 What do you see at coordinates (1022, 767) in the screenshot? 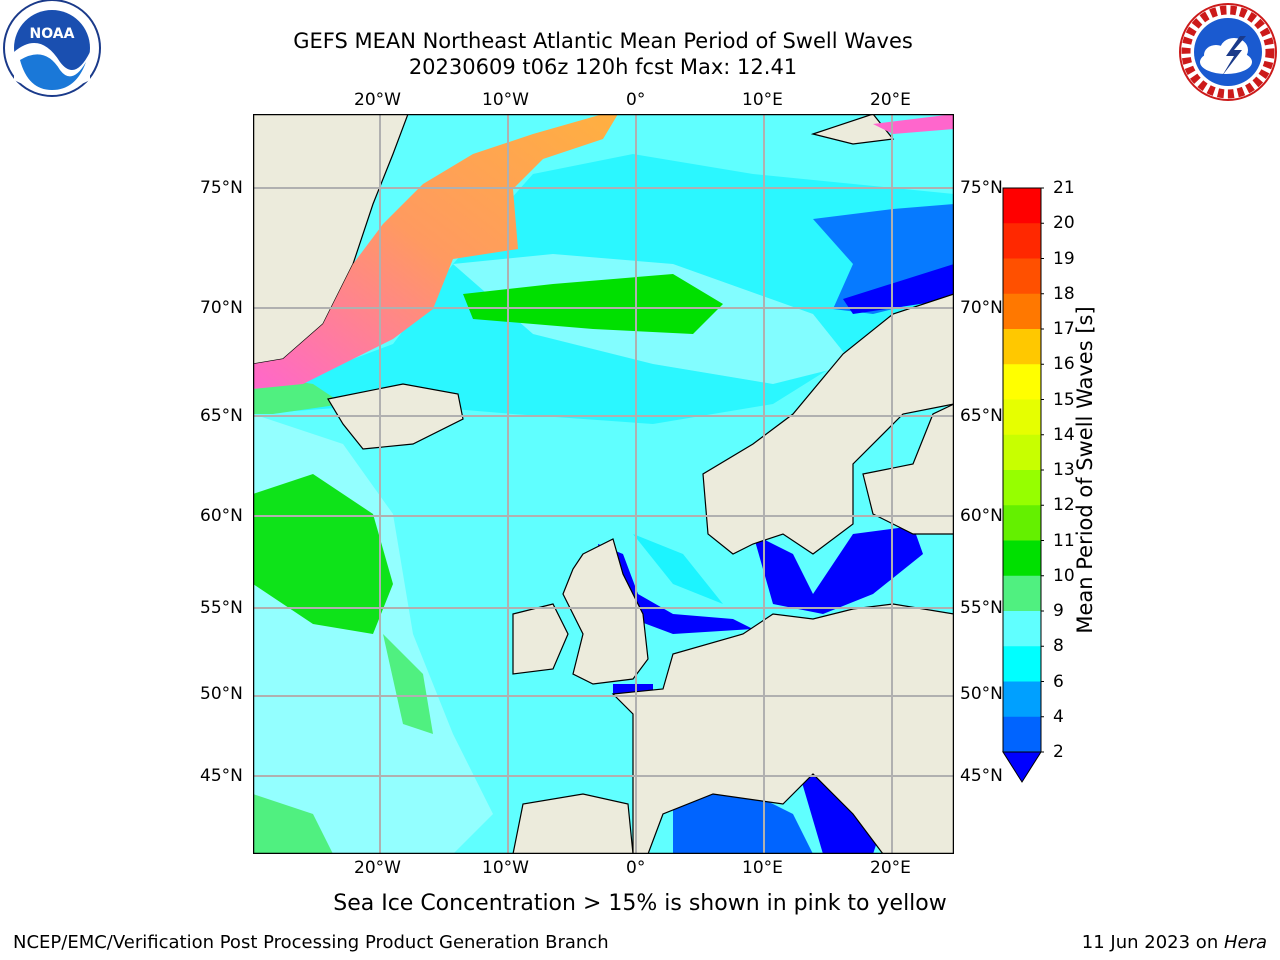
I see `colorbar-arrow` at bounding box center [1022, 767].